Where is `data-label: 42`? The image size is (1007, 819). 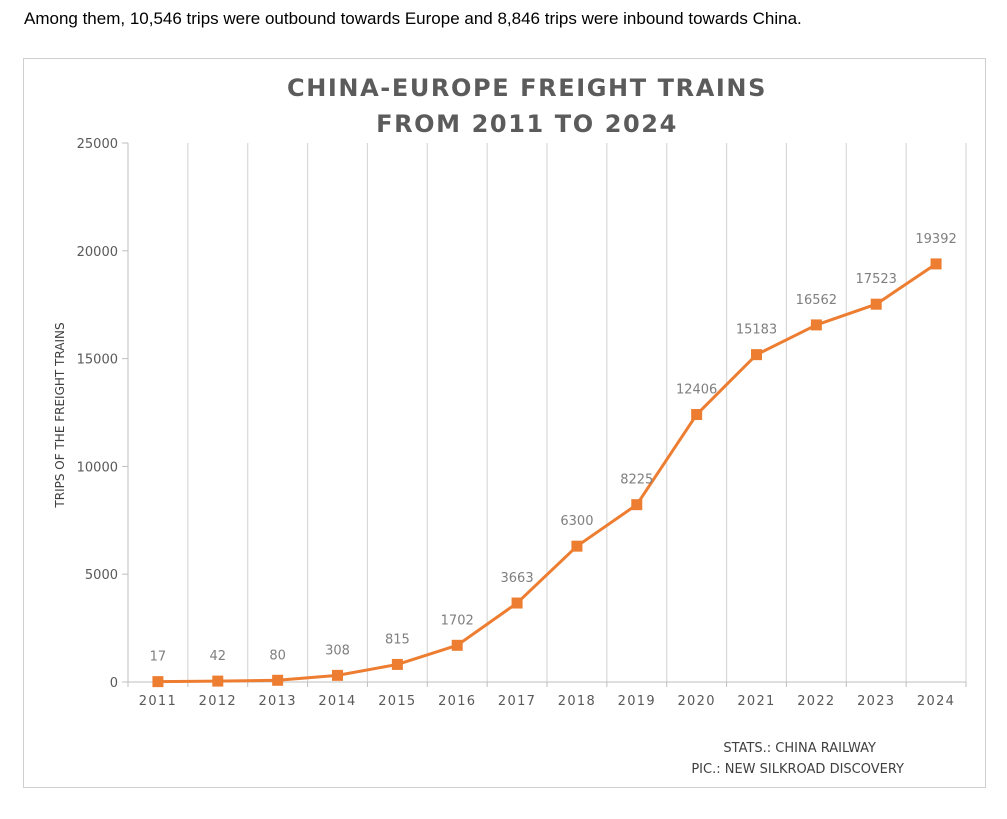 data-label: 42 is located at coordinates (218, 656).